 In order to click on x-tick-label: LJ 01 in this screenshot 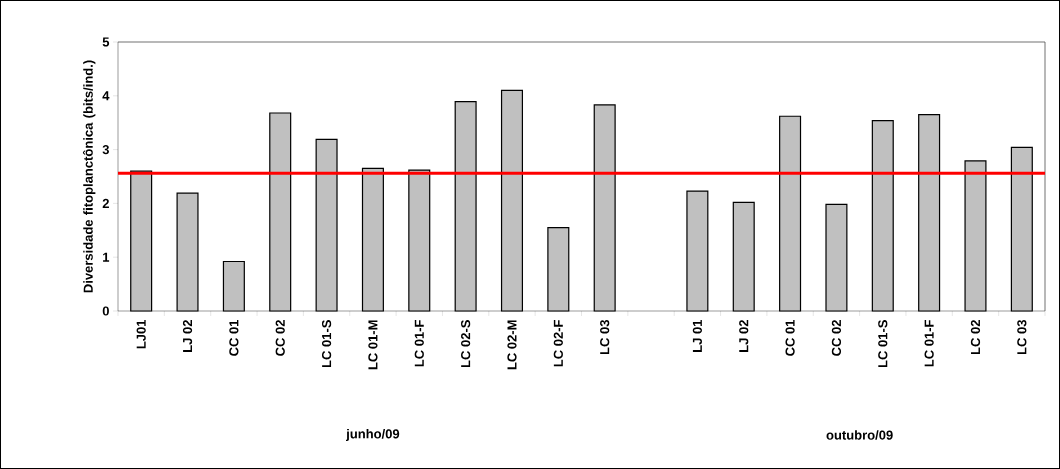, I will do `click(697, 335)`.